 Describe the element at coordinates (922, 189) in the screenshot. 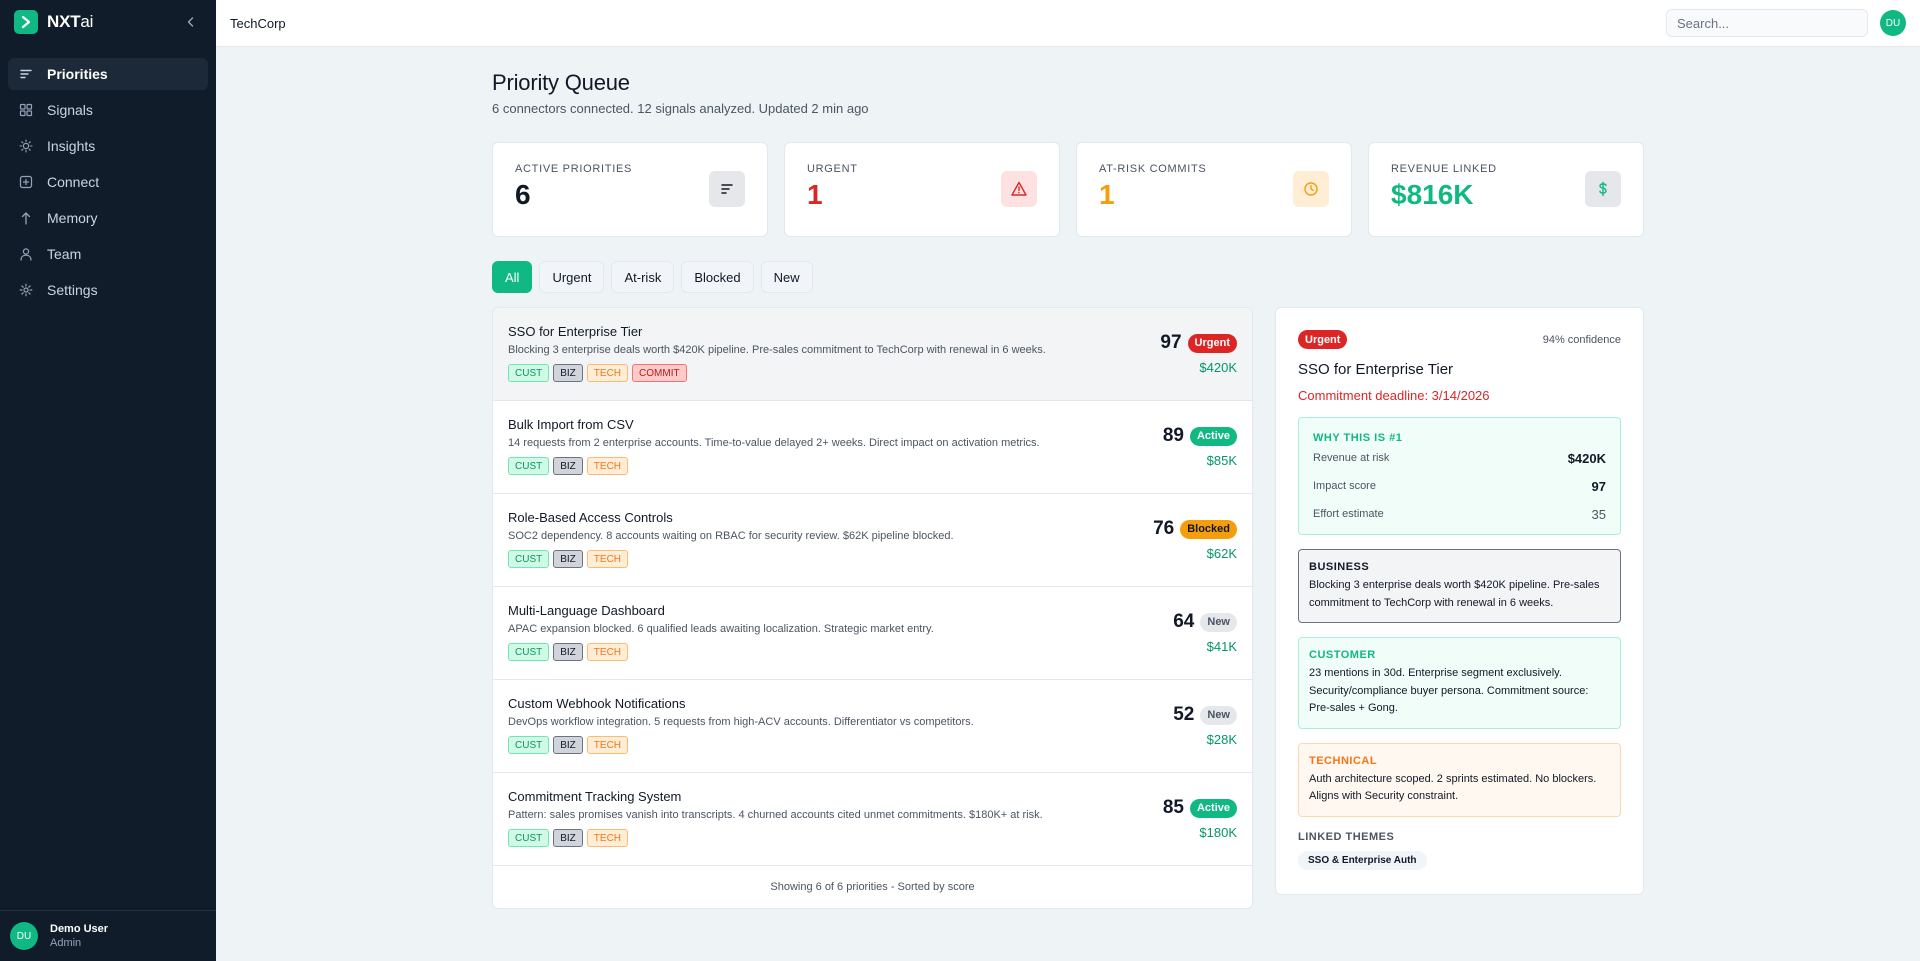

I see `stat-card-urgent: URGENT 1` at that location.